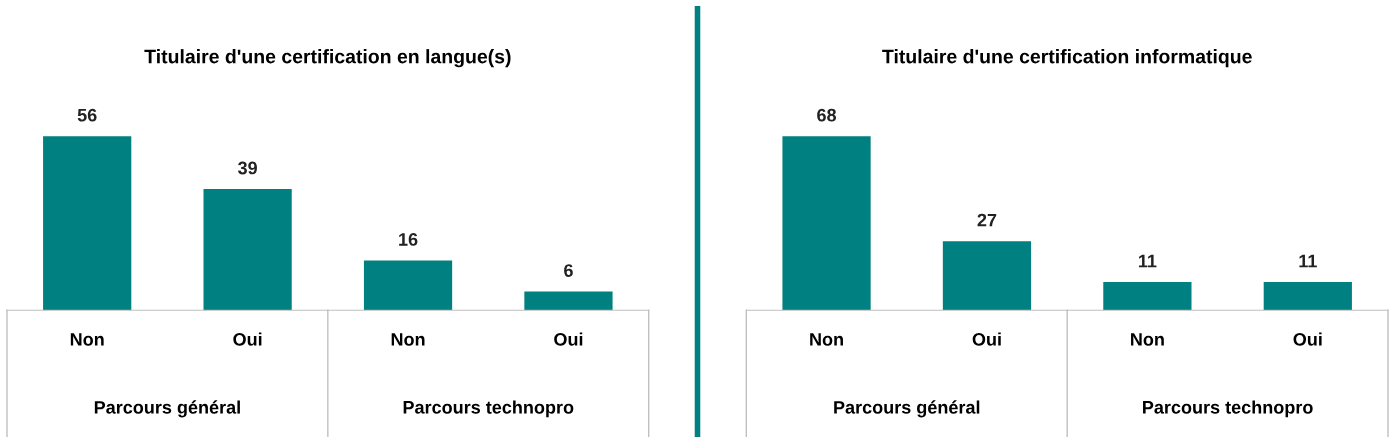 The image size is (1395, 437). What do you see at coordinates (87, 115) in the screenshot?
I see `data-label: 56` at bounding box center [87, 115].